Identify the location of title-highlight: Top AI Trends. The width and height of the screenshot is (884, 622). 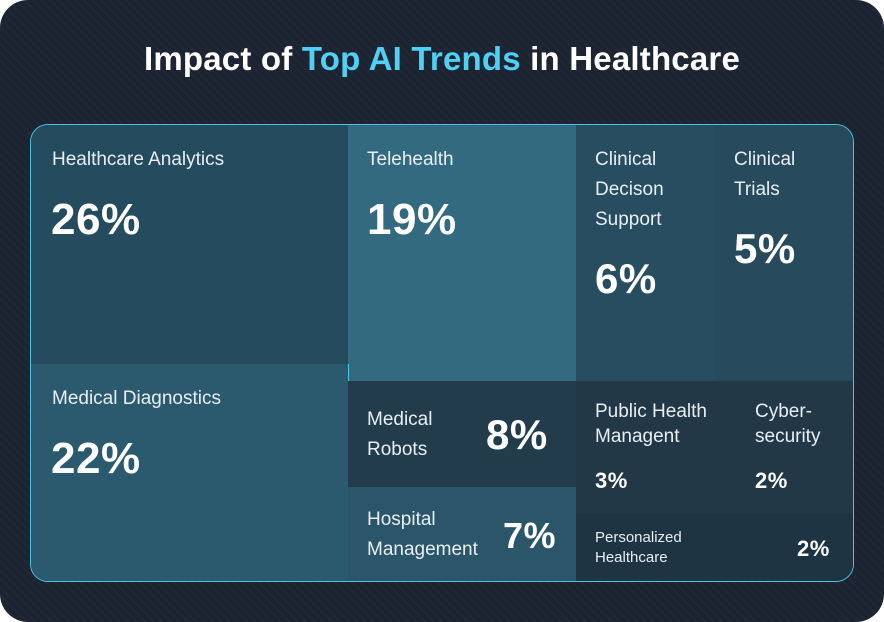
(411, 58).